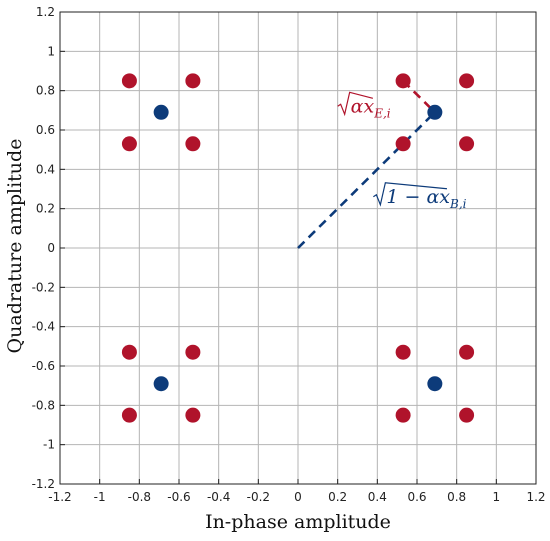 The width and height of the screenshot is (550, 541). I want to click on x-tick-label: 1, so click(497, 497).